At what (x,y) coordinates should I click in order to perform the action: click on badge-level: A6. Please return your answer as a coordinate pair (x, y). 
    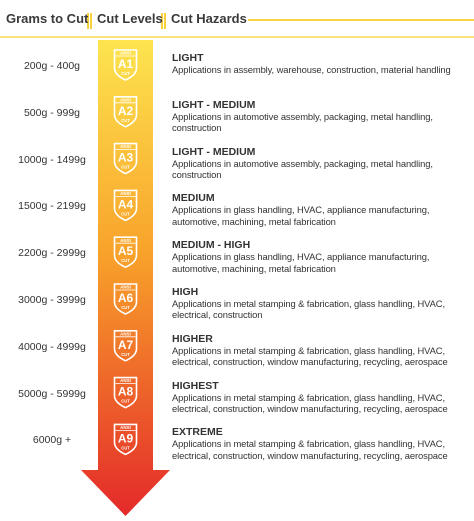
    Looking at the image, I should click on (126, 298).